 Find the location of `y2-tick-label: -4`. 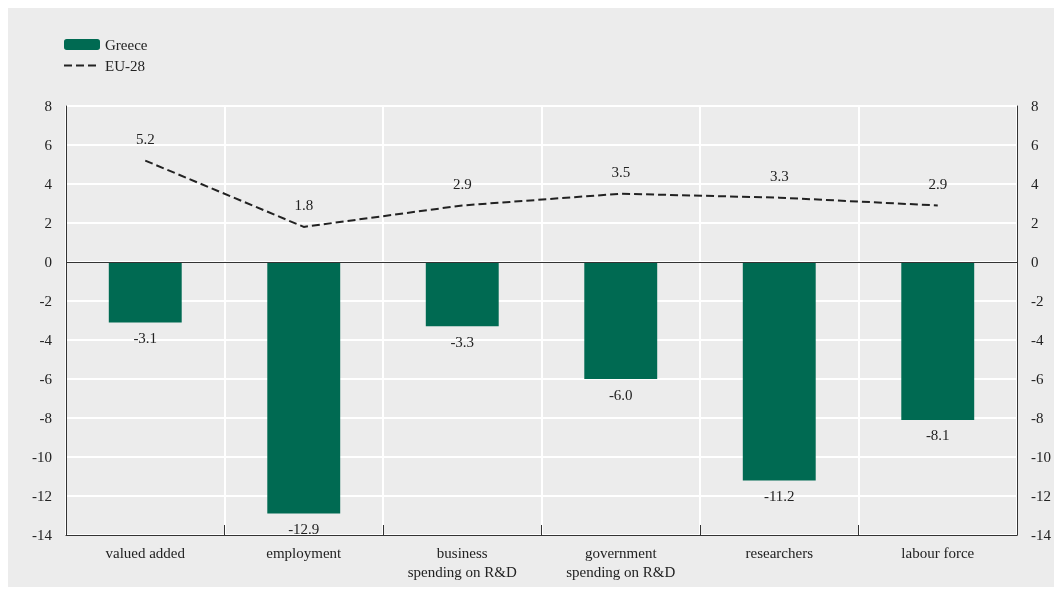

y2-tick-label: -4 is located at coordinates (1037, 340).